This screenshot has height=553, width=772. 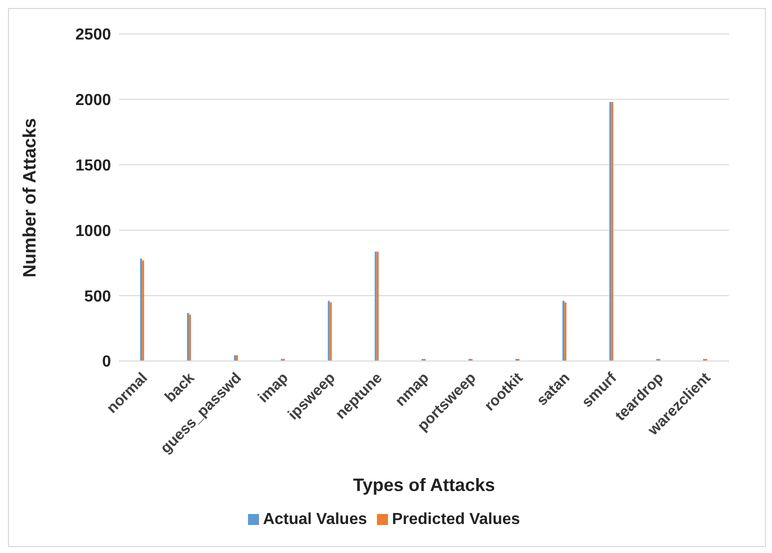 What do you see at coordinates (98, 297) in the screenshot?
I see `y-tick-label: 500` at bounding box center [98, 297].